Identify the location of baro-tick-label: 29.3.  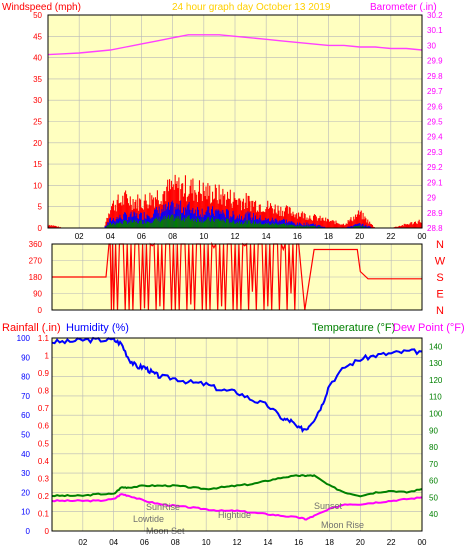
(435, 152).